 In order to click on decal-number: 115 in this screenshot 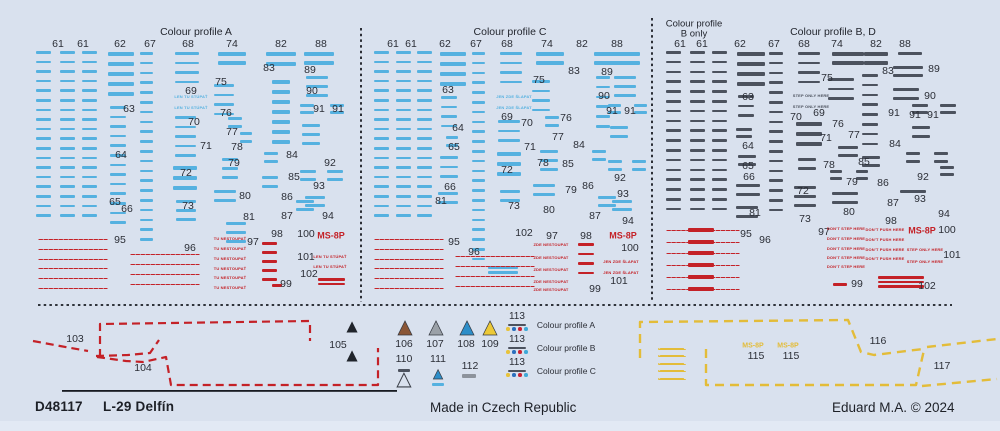, I will do `click(756, 355)`.